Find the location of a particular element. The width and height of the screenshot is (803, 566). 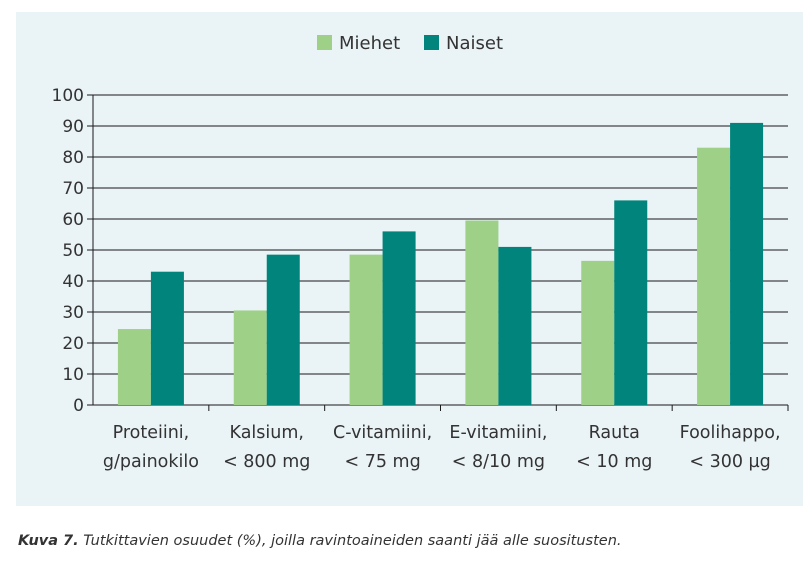

x-tick-label: C-vitamiini, is located at coordinates (382, 433).